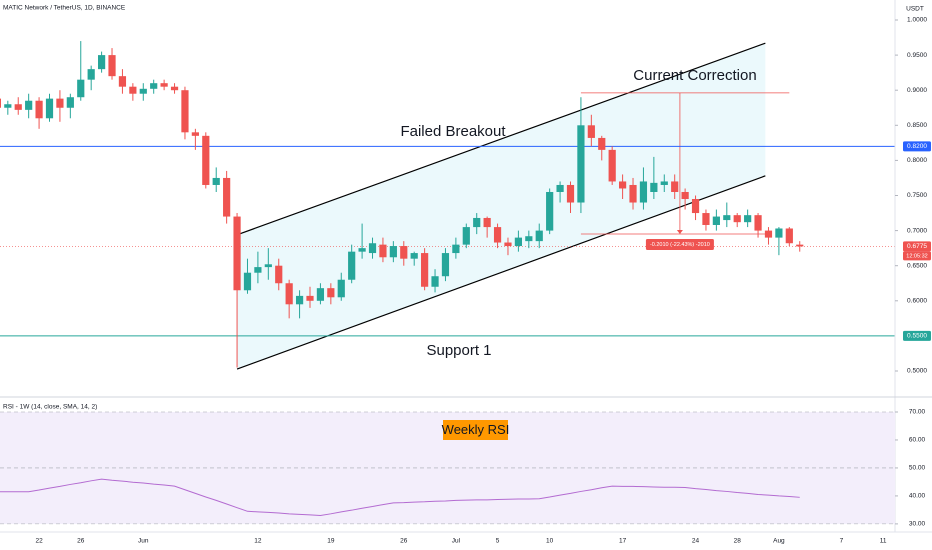  Describe the element at coordinates (917, 20) in the screenshot. I see `y-tick-label: 1.0000` at that location.